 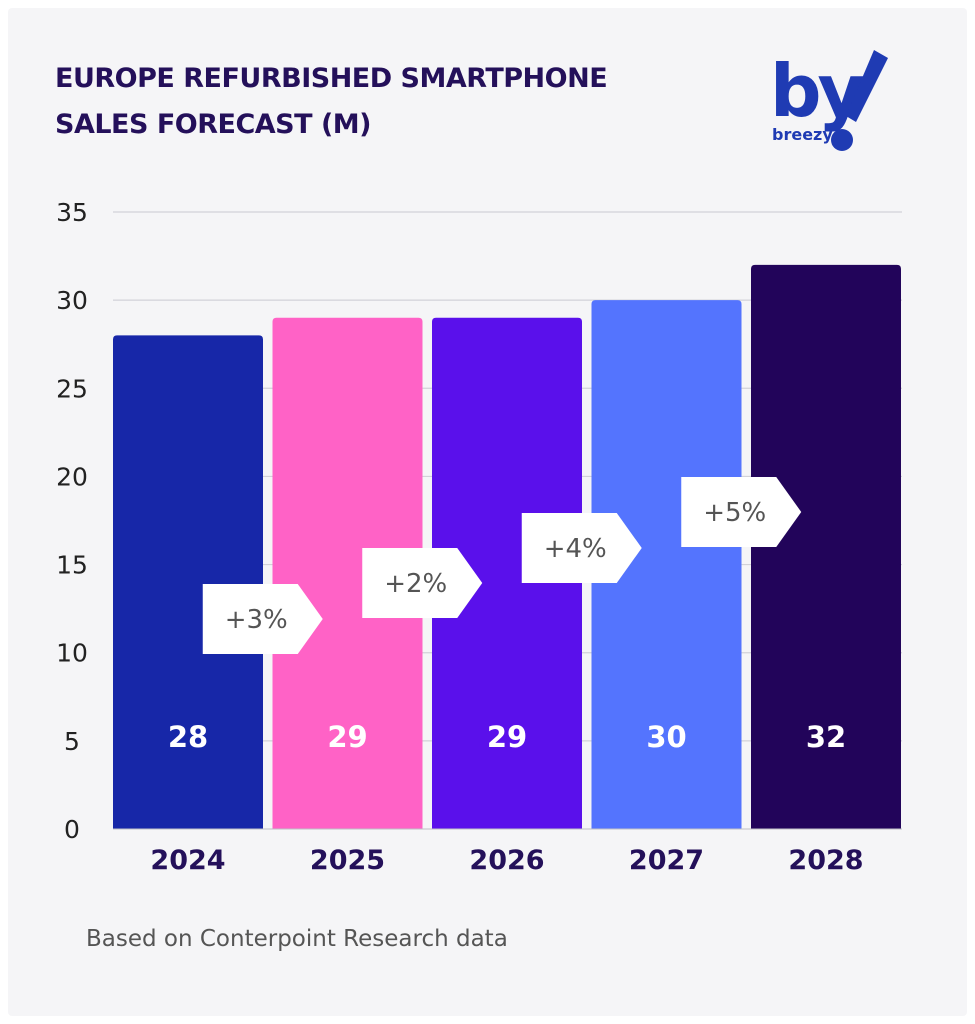 I want to click on y-tick-label: 30, so click(x=72, y=300).